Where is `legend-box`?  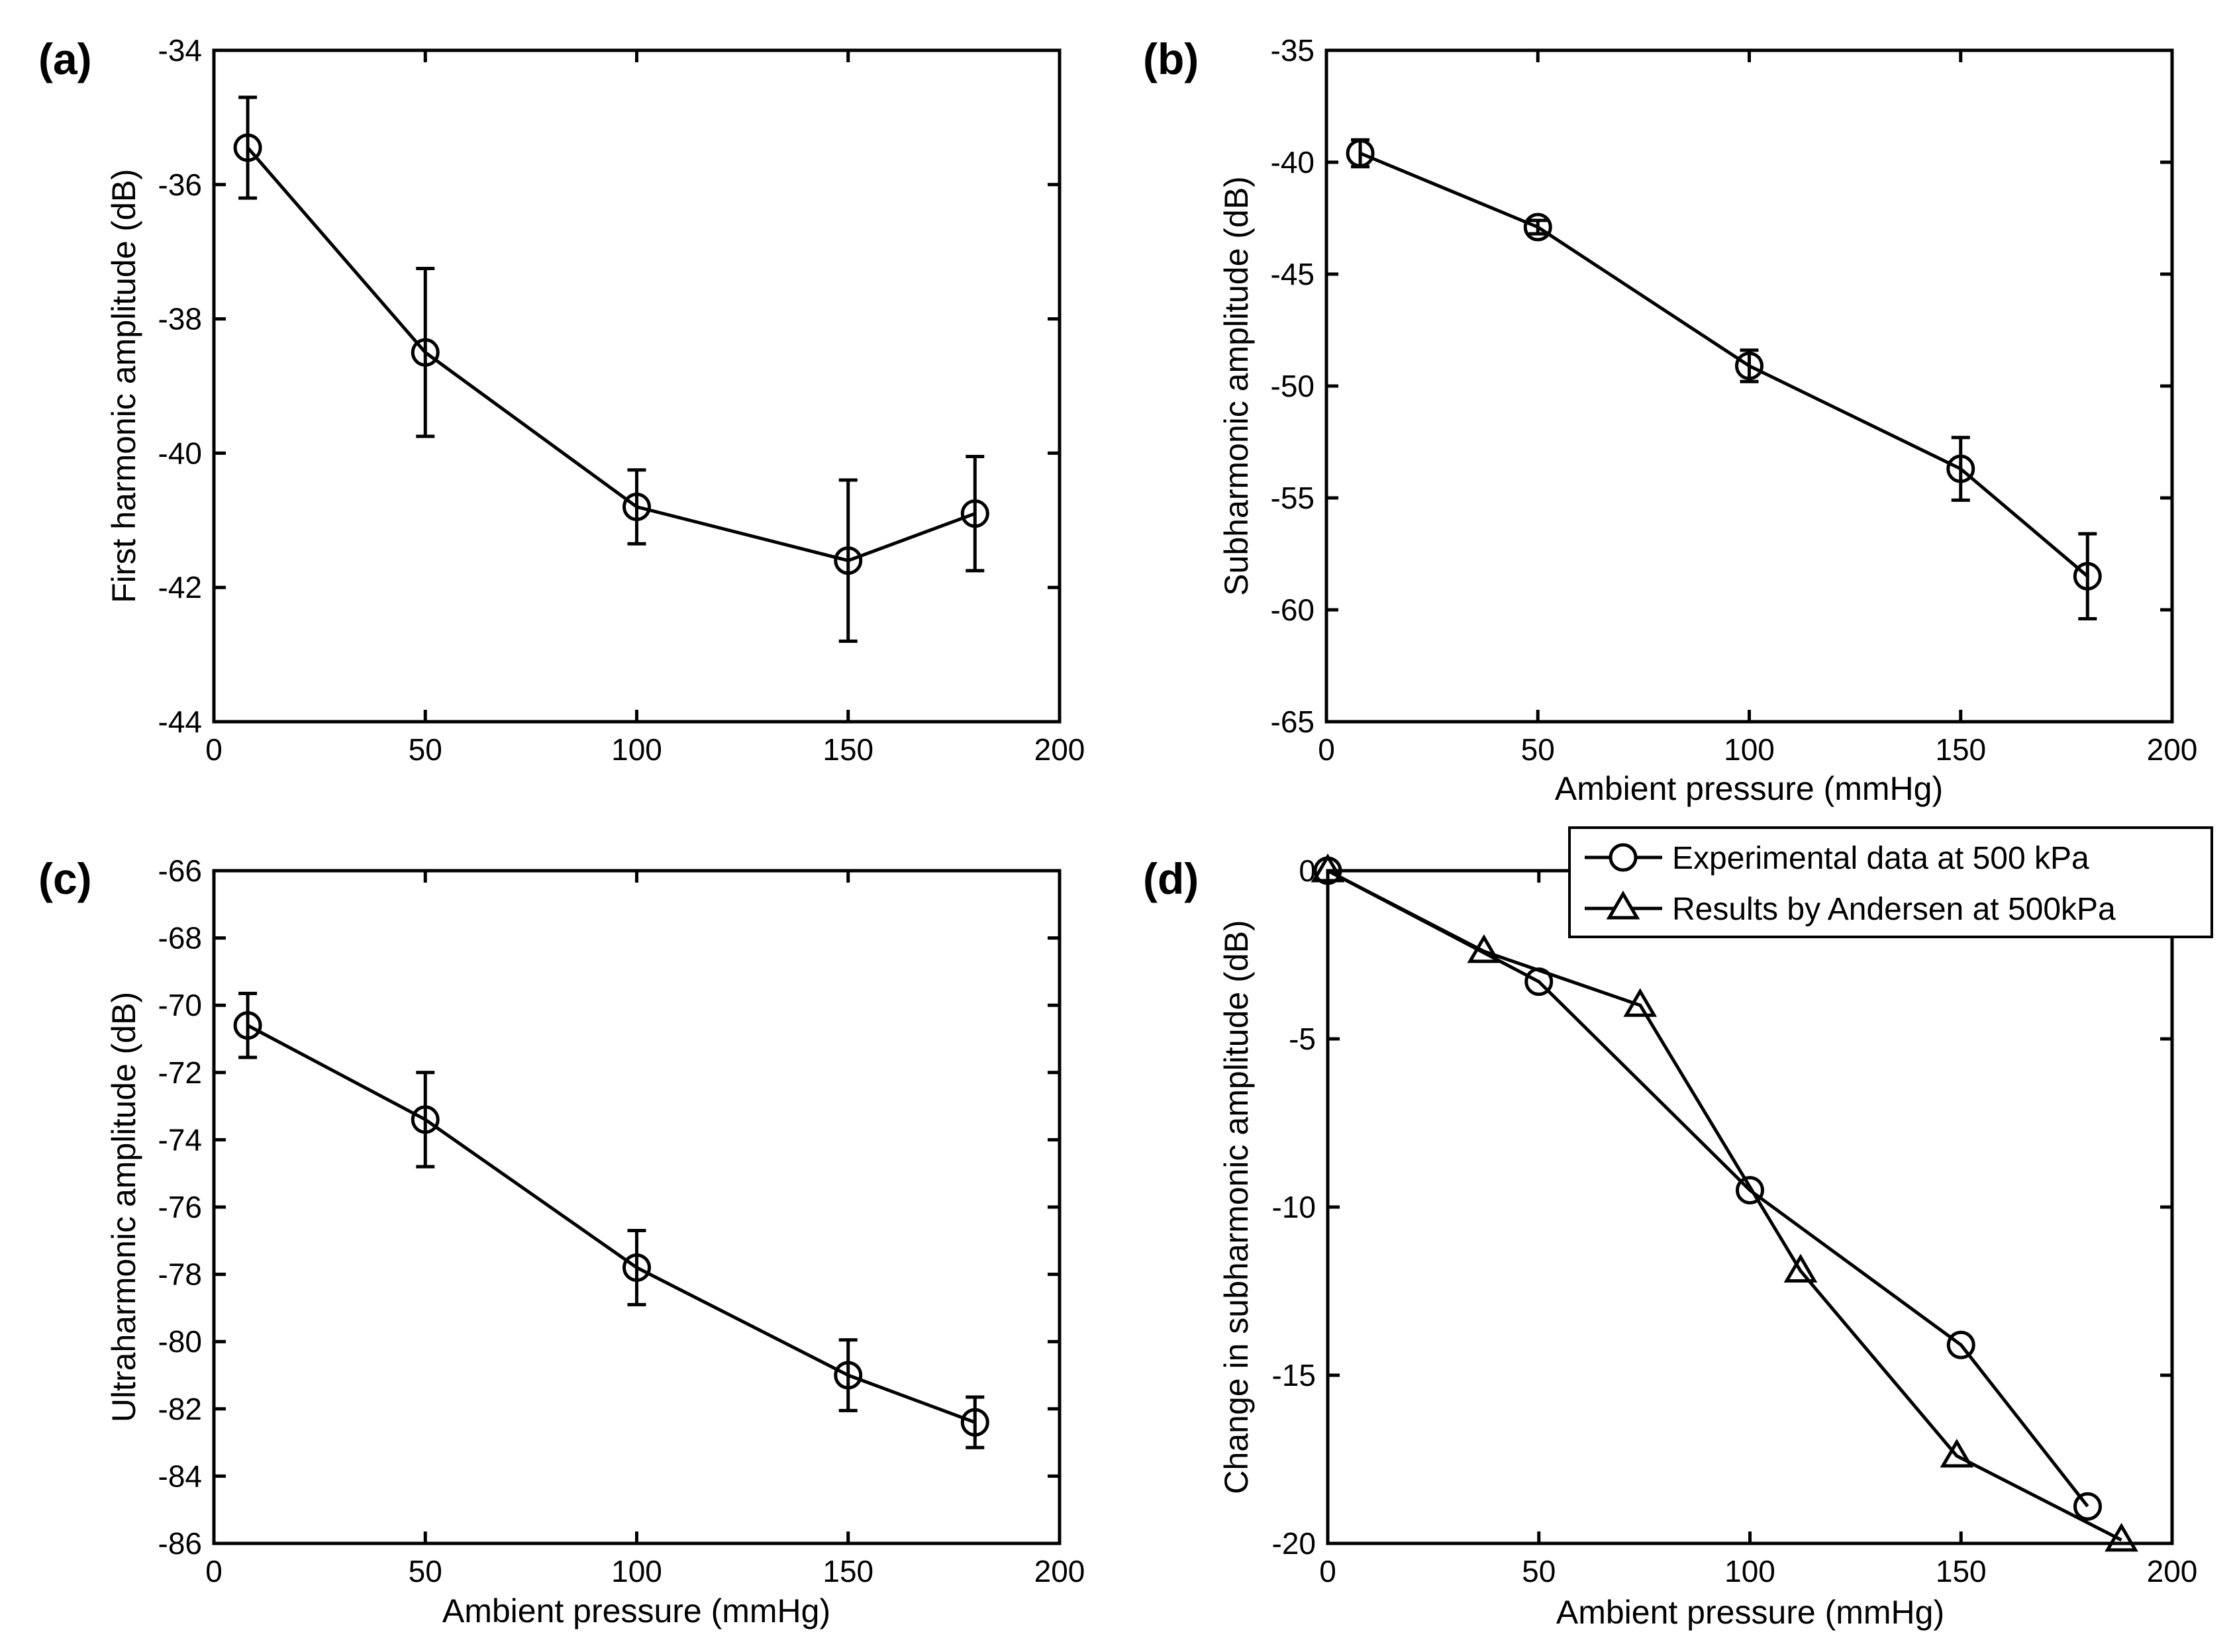
legend-box is located at coordinates (1890, 882).